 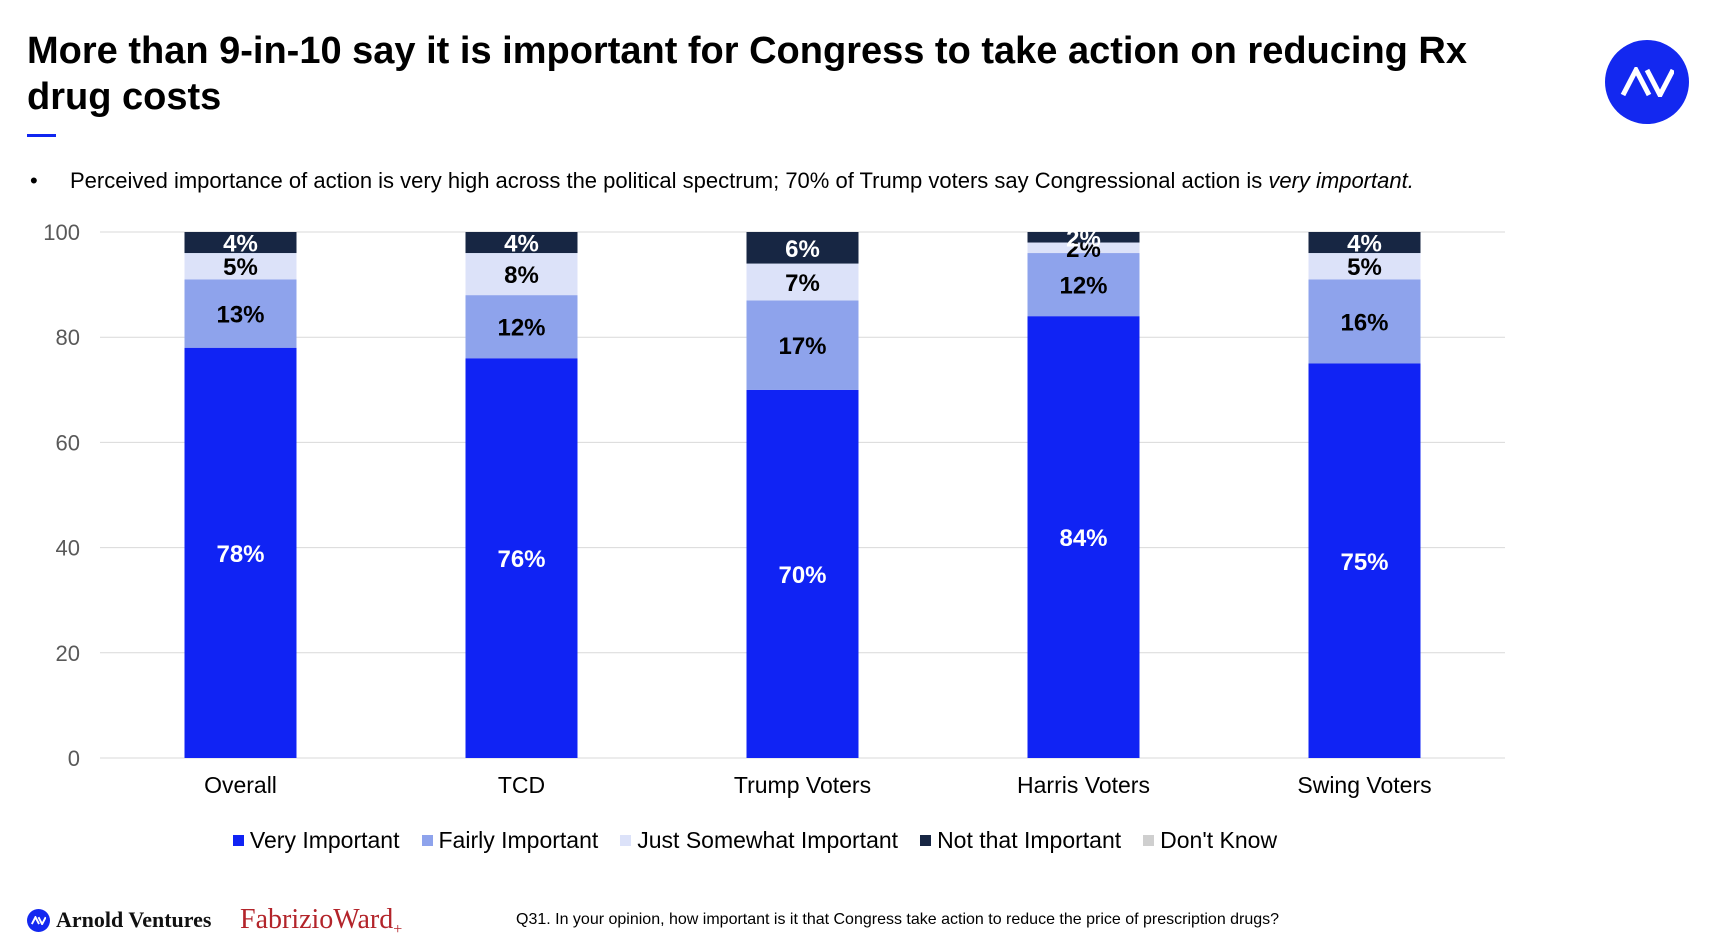 I want to click on y-tick-label: 40, so click(x=68, y=548).